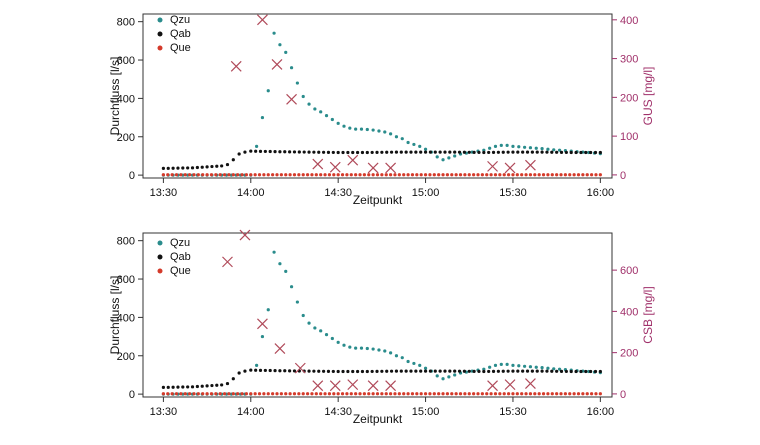  Describe the element at coordinates (160, 34) in the screenshot. I see `legend-marker-qab` at that location.